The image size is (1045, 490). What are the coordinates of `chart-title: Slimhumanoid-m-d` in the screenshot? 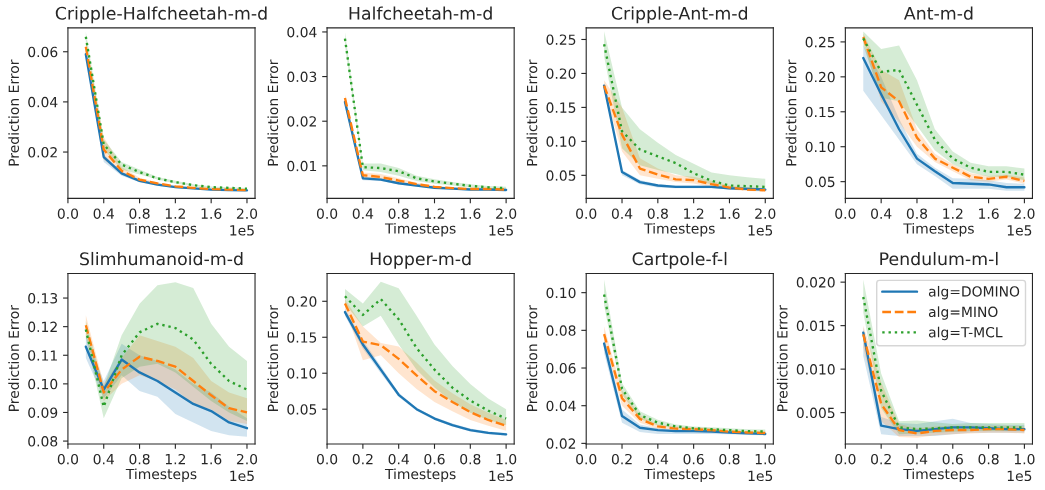 It's located at (161, 258).